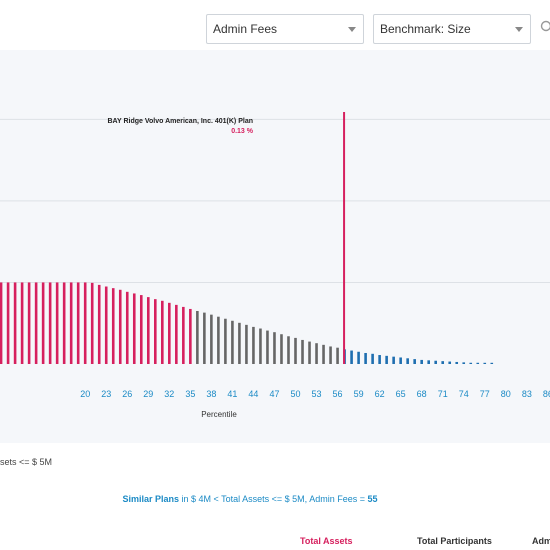  What do you see at coordinates (99, 324) in the screenshot?
I see `bar-p22` at bounding box center [99, 324].